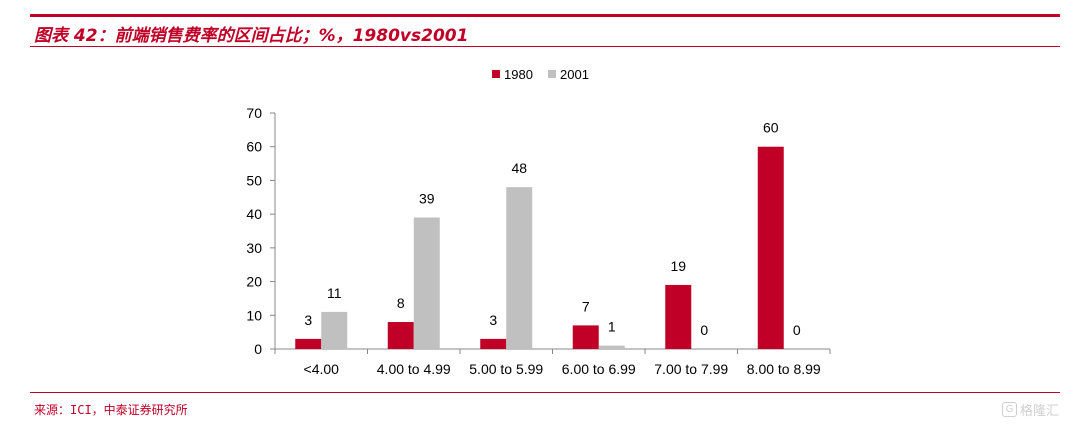 The width and height of the screenshot is (1073, 431). What do you see at coordinates (322, 369) in the screenshot?
I see `x-tick-label: <4.00` at bounding box center [322, 369].